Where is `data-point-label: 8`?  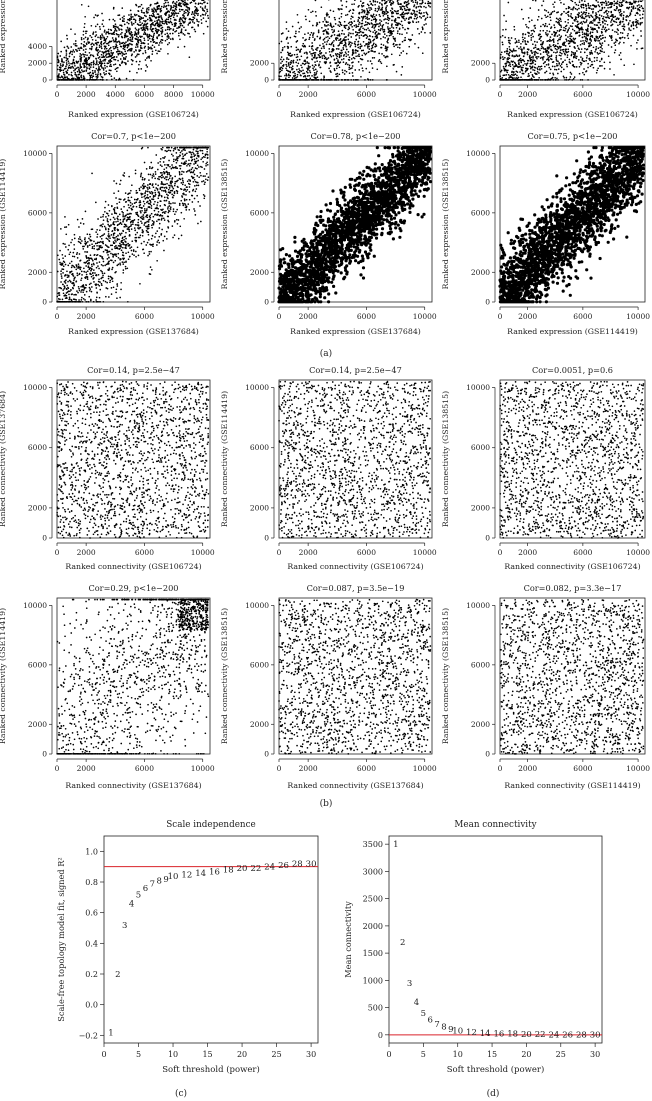 data-point-label: 8 is located at coordinates (443, 1028).